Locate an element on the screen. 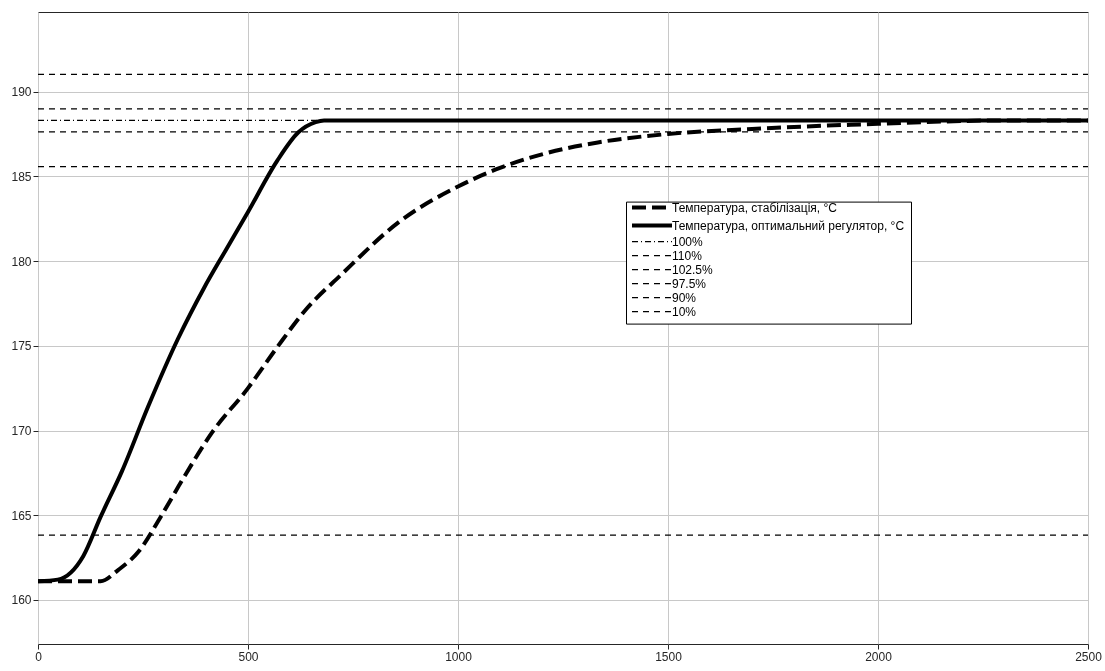 This screenshot has width=1105, height=671. legend-label: Температура, оптимальний регулятор, °C is located at coordinates (788, 225).